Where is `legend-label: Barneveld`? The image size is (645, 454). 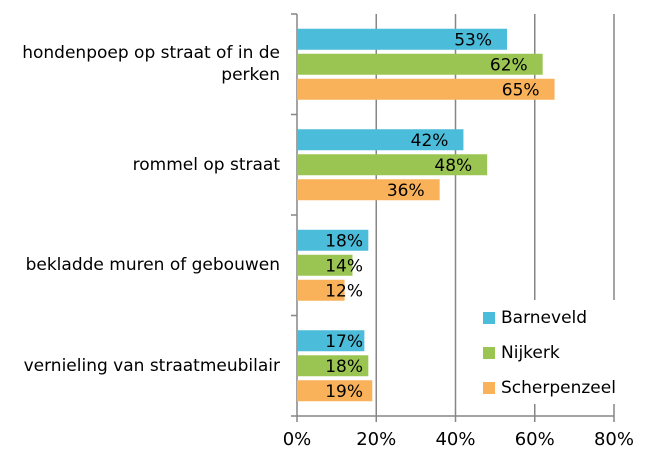
legend-label: Barneveld is located at coordinates (544, 318).